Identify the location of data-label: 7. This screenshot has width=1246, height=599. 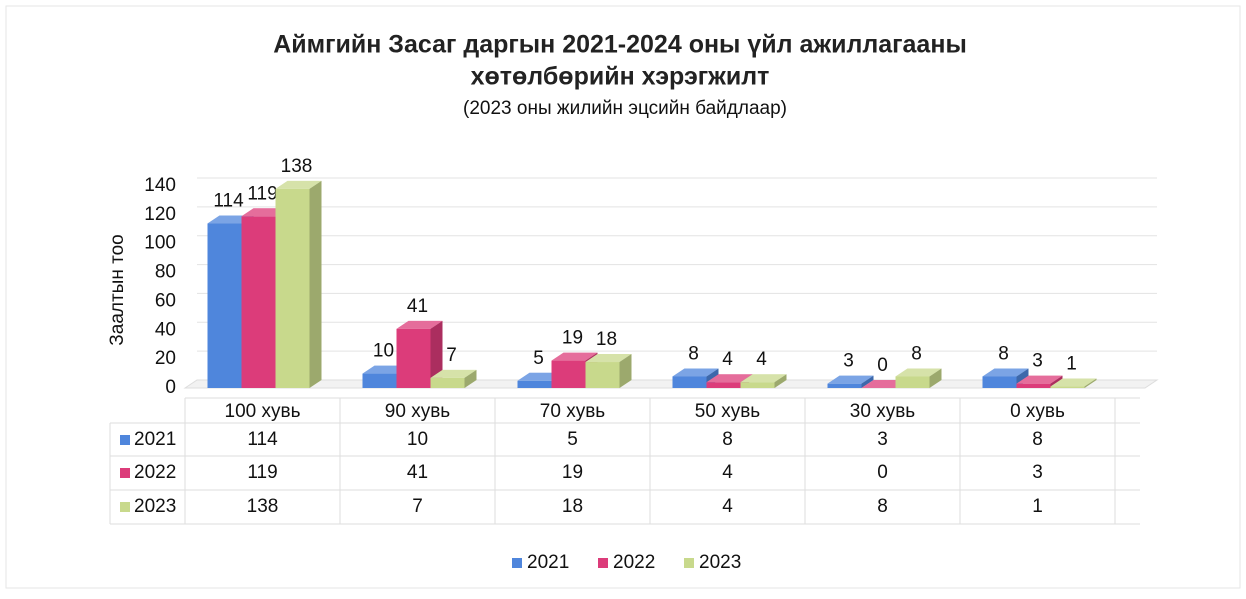
(451, 355).